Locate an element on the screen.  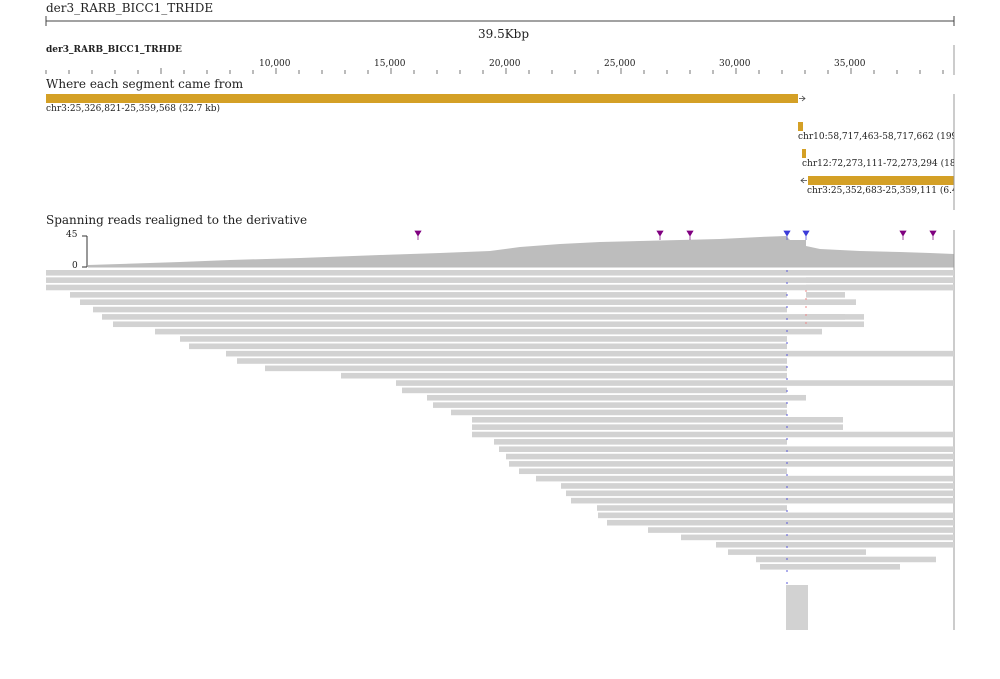
tick-label: 10,000 is located at coordinates (275, 64).